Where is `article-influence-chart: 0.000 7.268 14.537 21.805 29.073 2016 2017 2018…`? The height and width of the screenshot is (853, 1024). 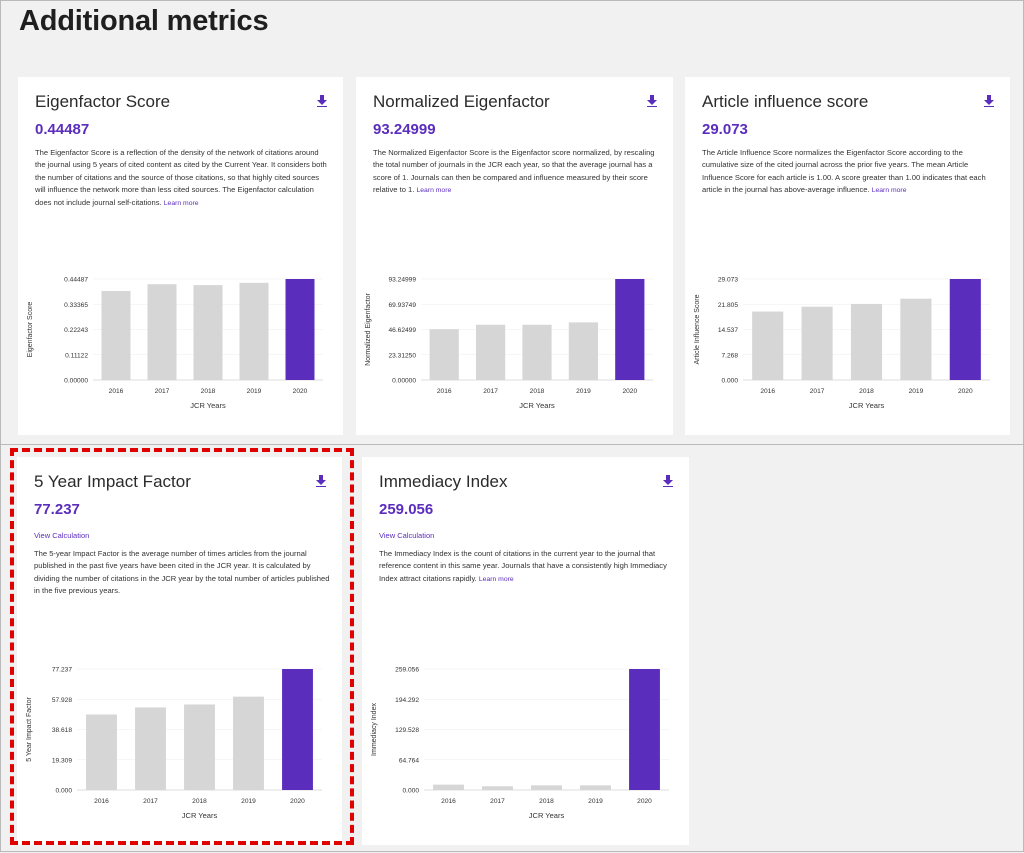 article-influence-chart: 0.000 7.268 14.537 21.805 29.073 2016 2017 2018… is located at coordinates (842, 343).